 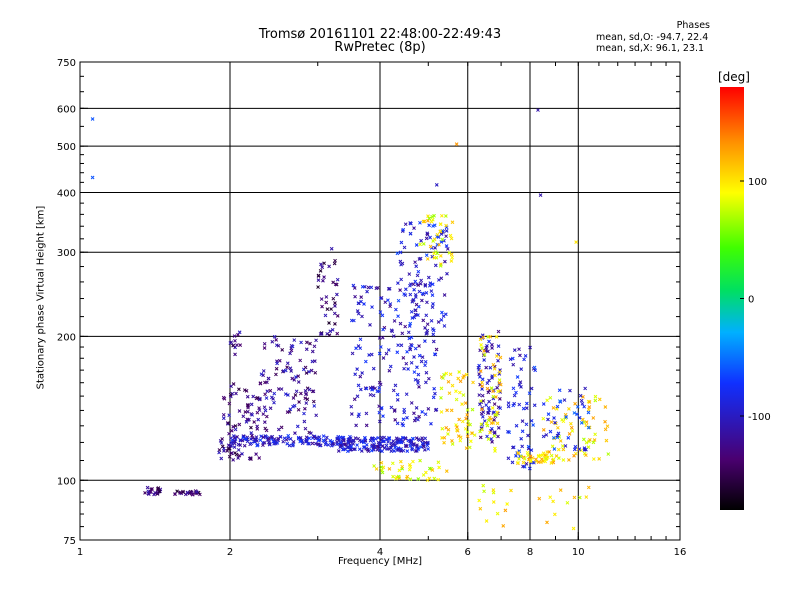 What do you see at coordinates (380, 552) in the screenshot?
I see `x-tick-label: 4` at bounding box center [380, 552].